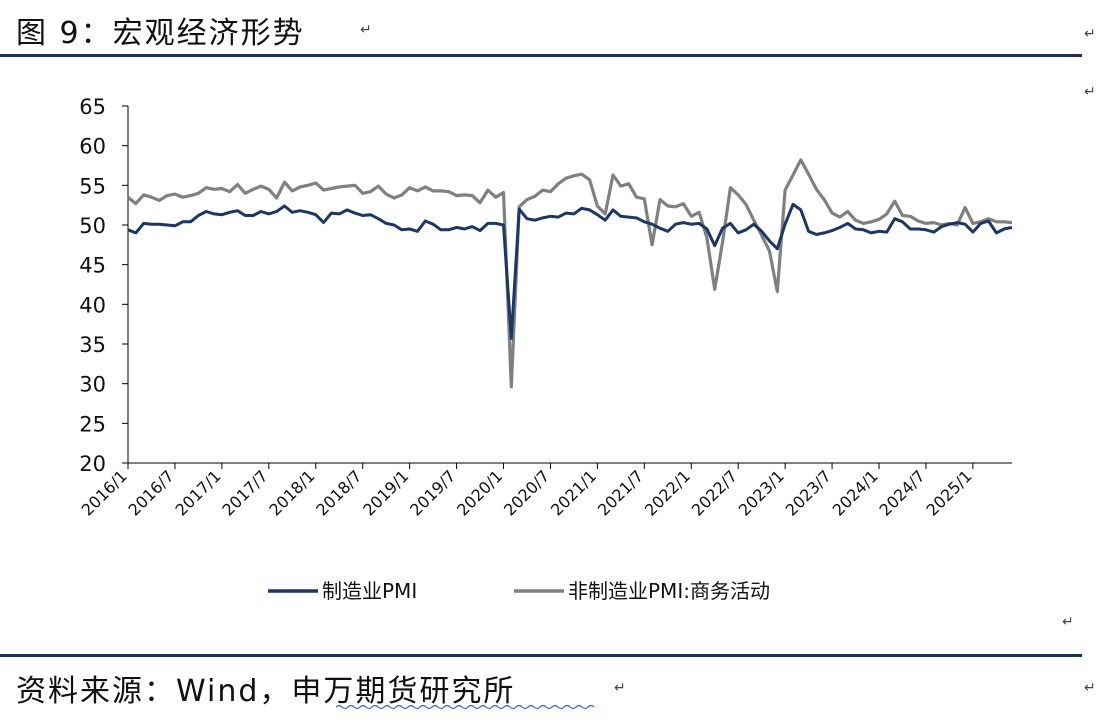  Describe the element at coordinates (266, 691) in the screenshot. I see `source-note: 资料来源：Wind，申万期货研究所` at that location.